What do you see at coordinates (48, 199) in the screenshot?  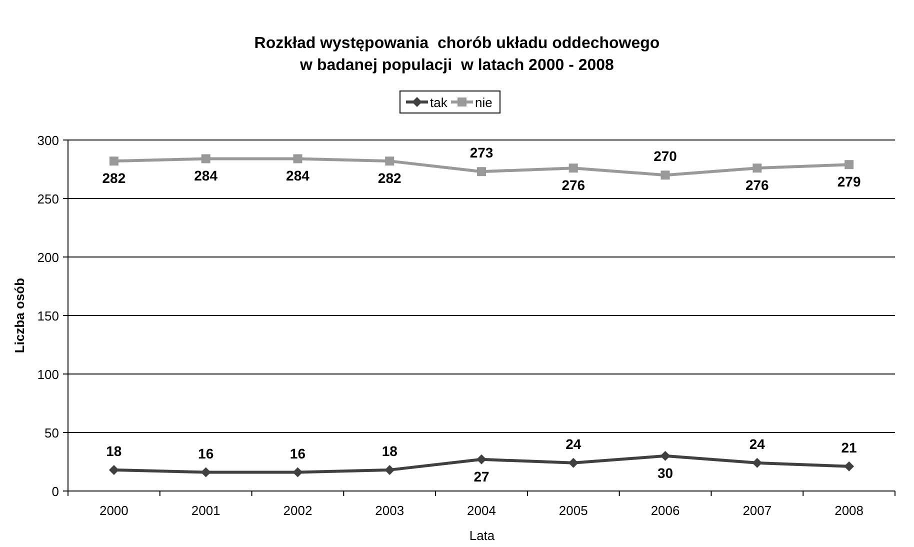 I see `y-tick-label: 250` at bounding box center [48, 199].